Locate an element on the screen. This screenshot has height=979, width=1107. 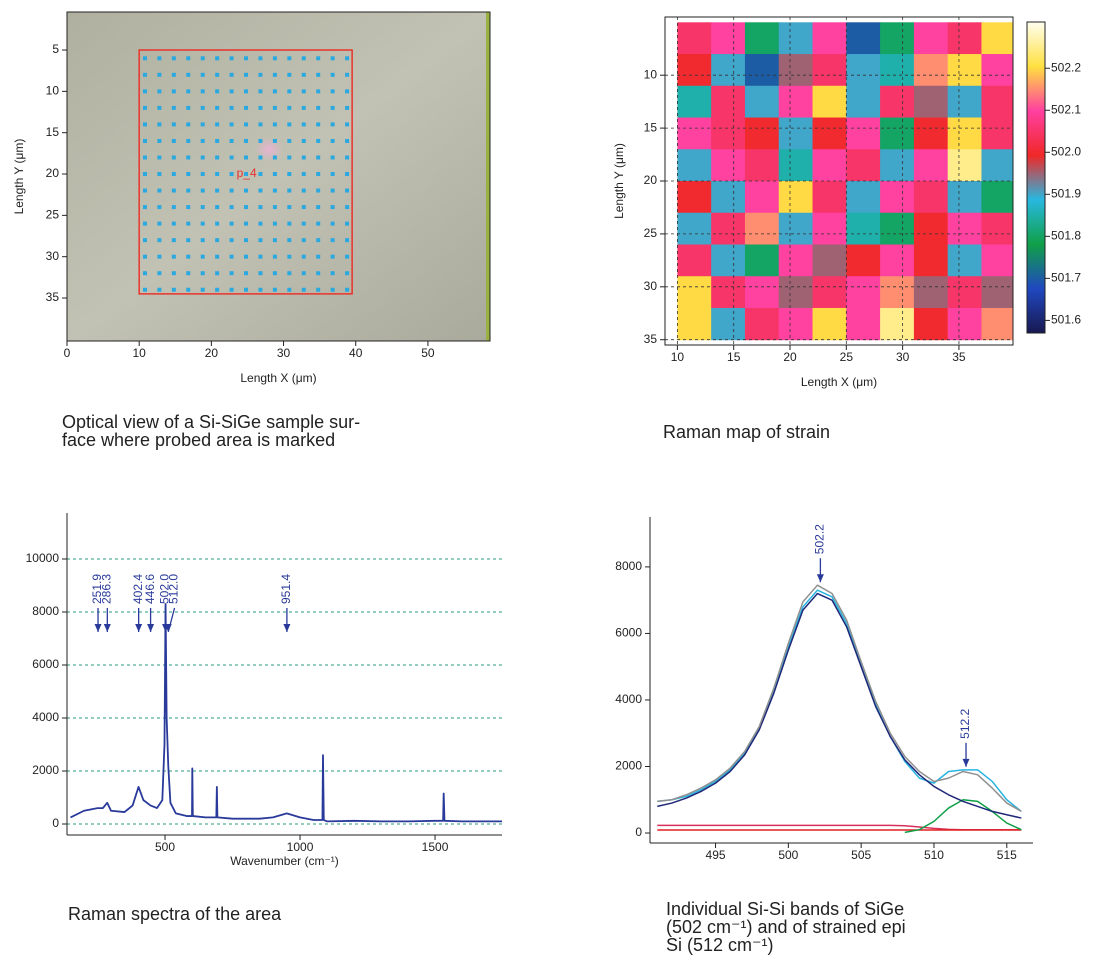
plot-area is located at coordinates (839, 709).